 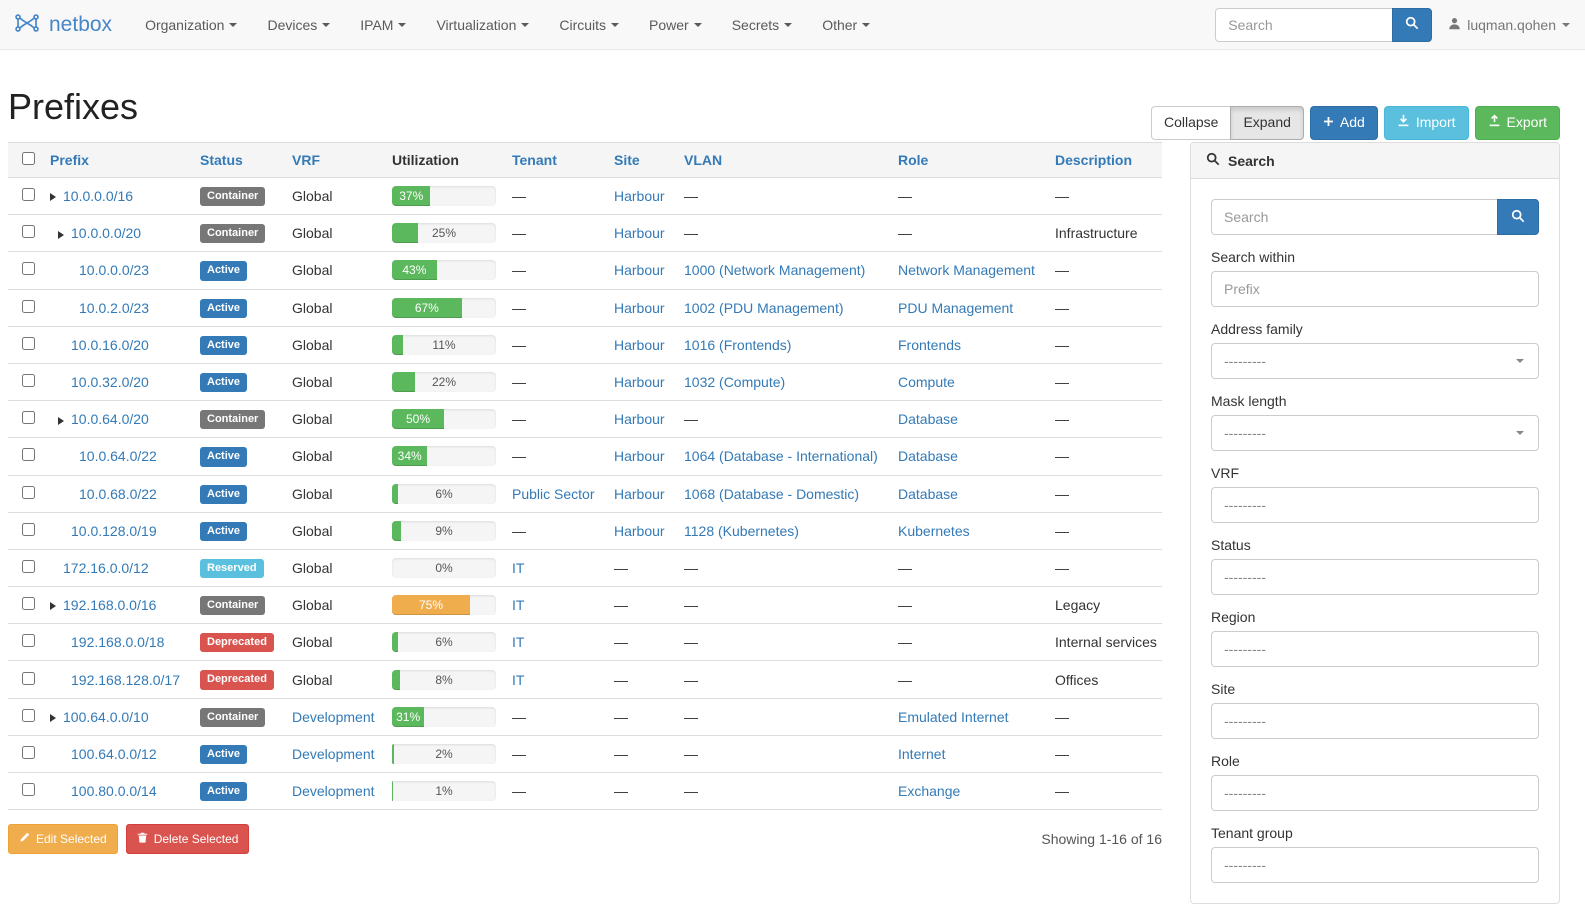 What do you see at coordinates (1191, 123) in the screenshot?
I see `collapse-button: Collapse` at bounding box center [1191, 123].